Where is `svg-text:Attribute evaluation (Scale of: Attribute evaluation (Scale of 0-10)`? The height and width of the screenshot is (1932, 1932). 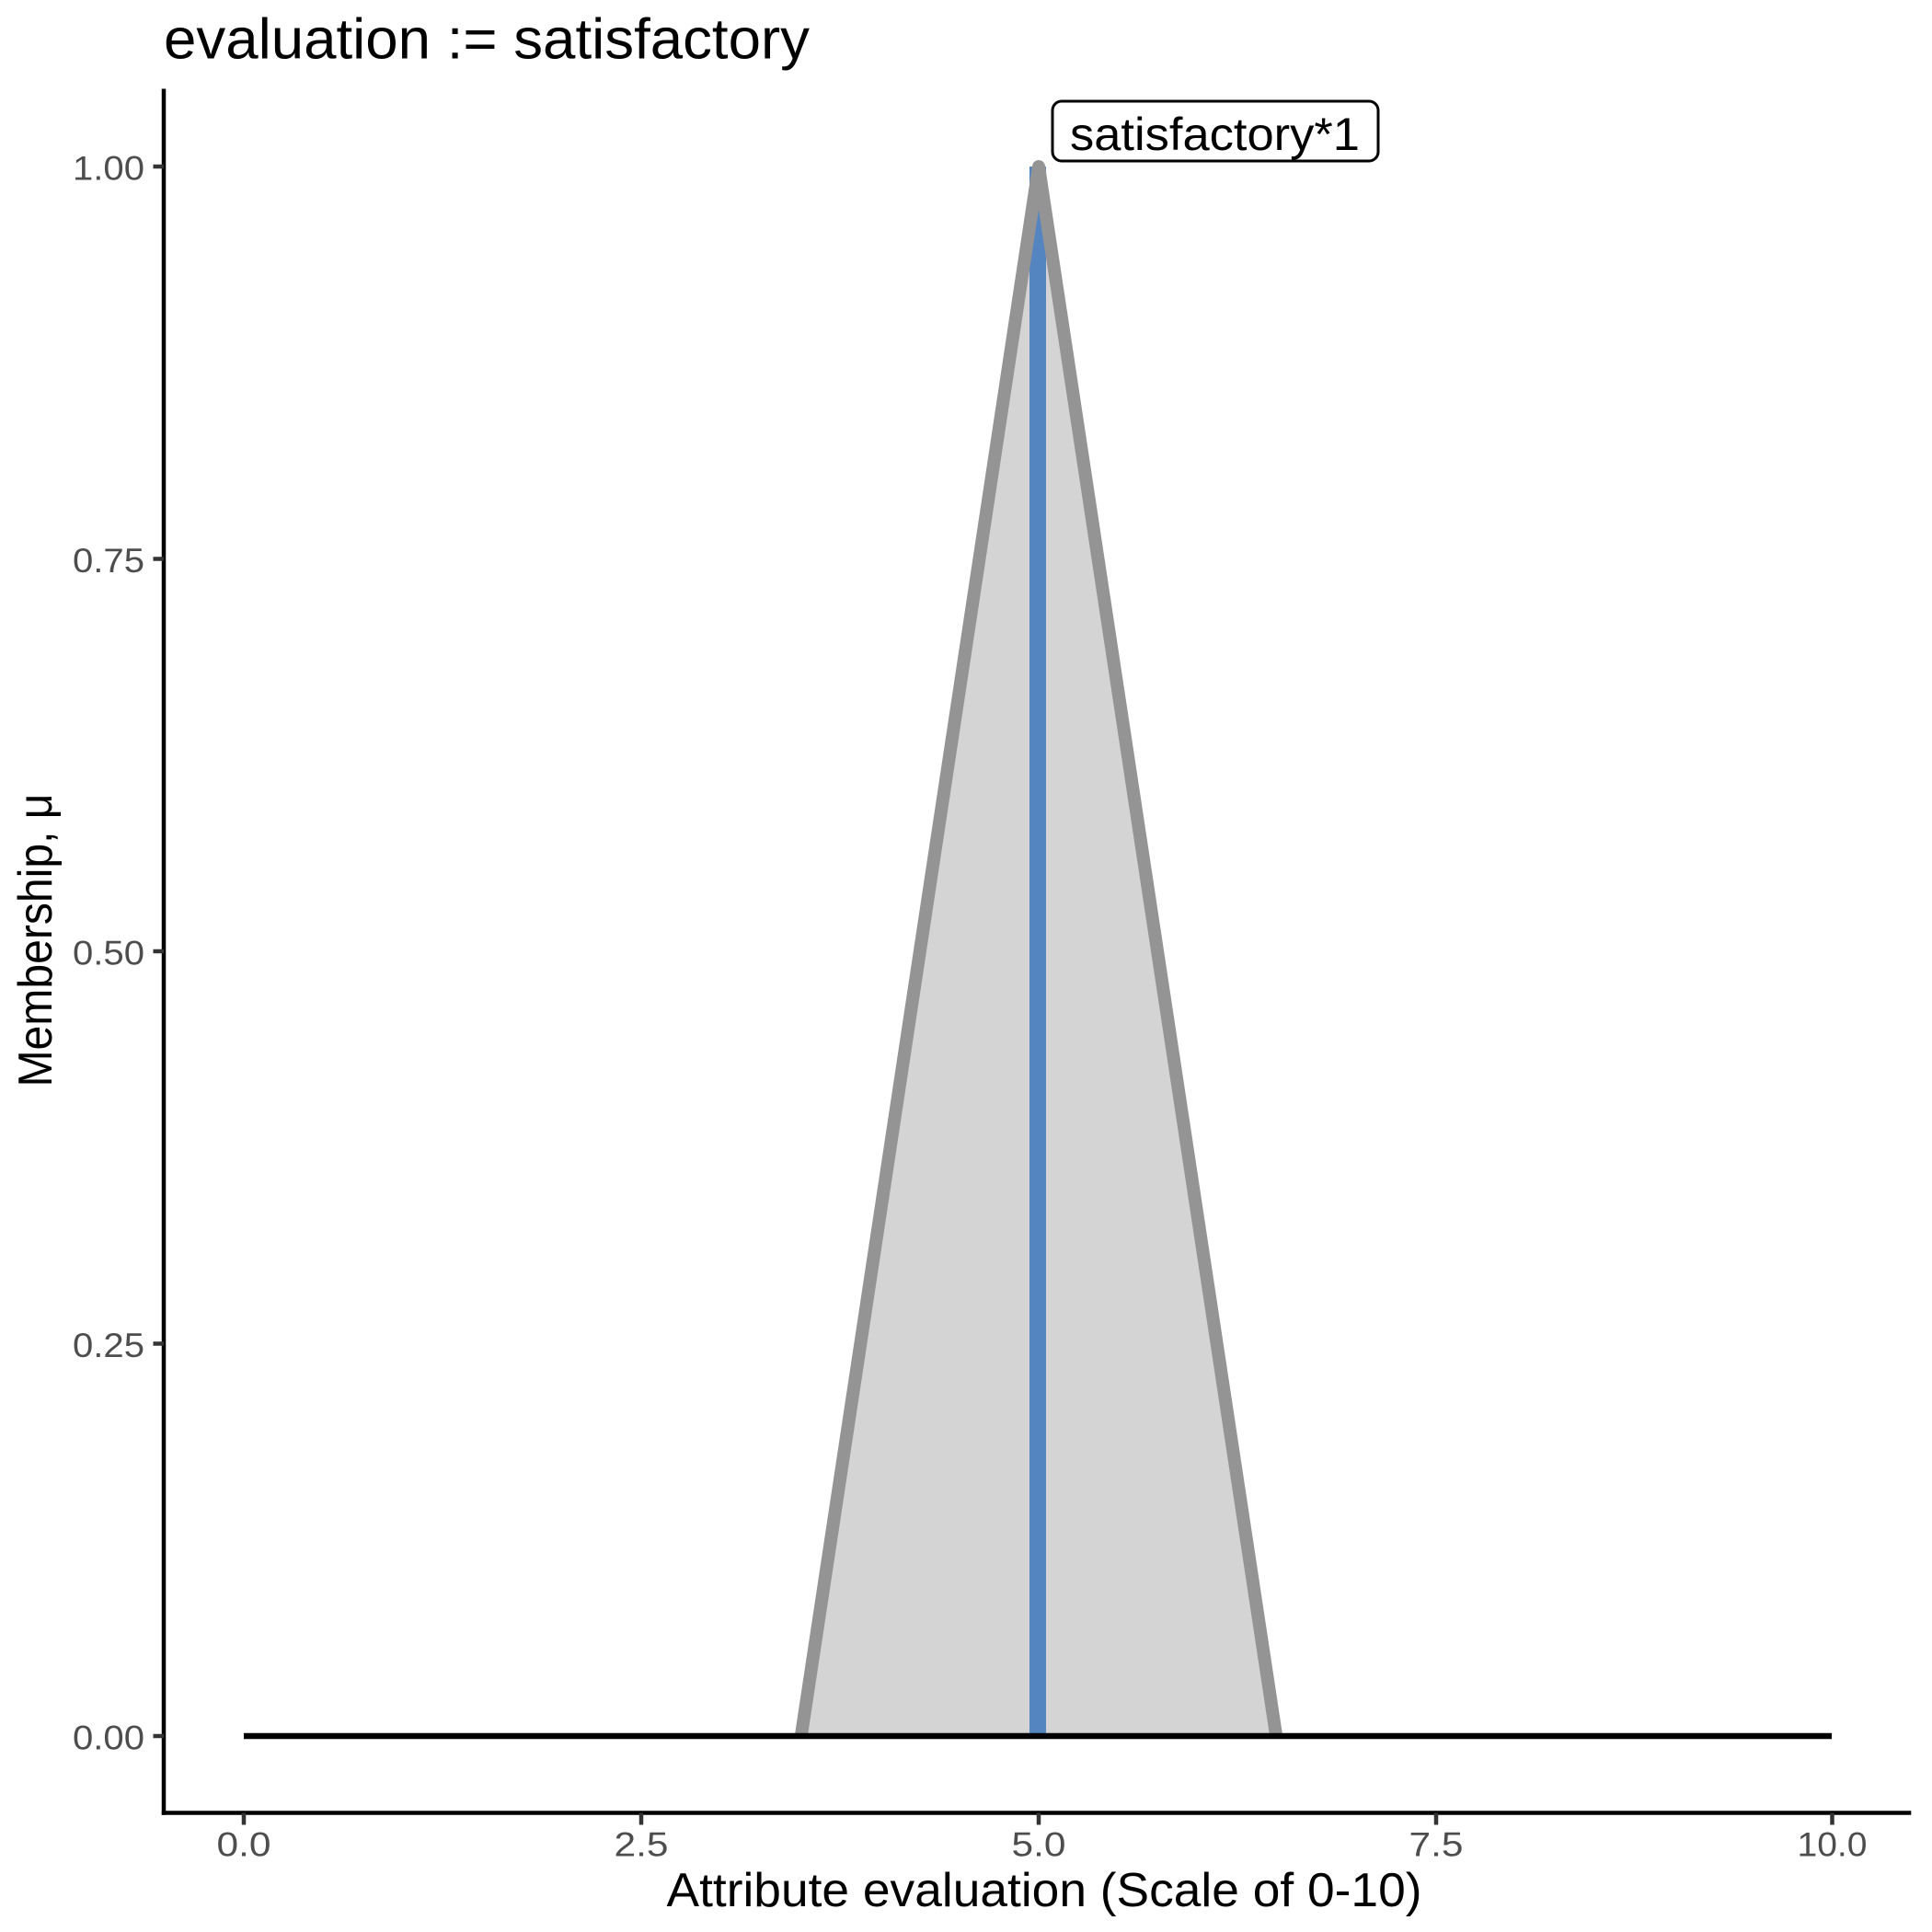 svg-text:Attribute evaluation (Scale of: Attribute evaluation (Scale of 0-10) is located at coordinates (1044, 1890).